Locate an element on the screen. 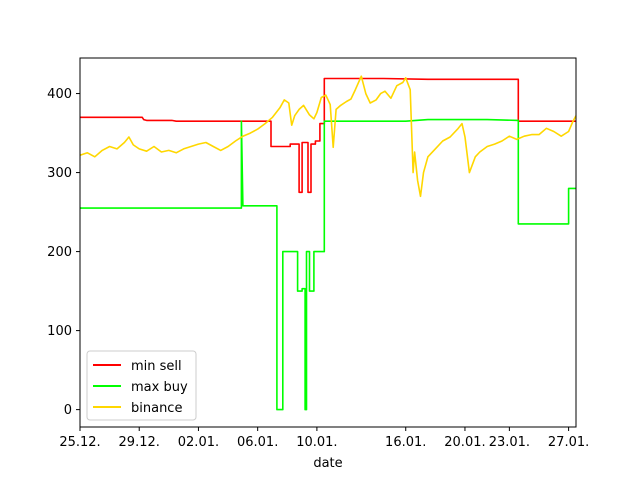  y-tick-label: 100 is located at coordinates (59, 331).